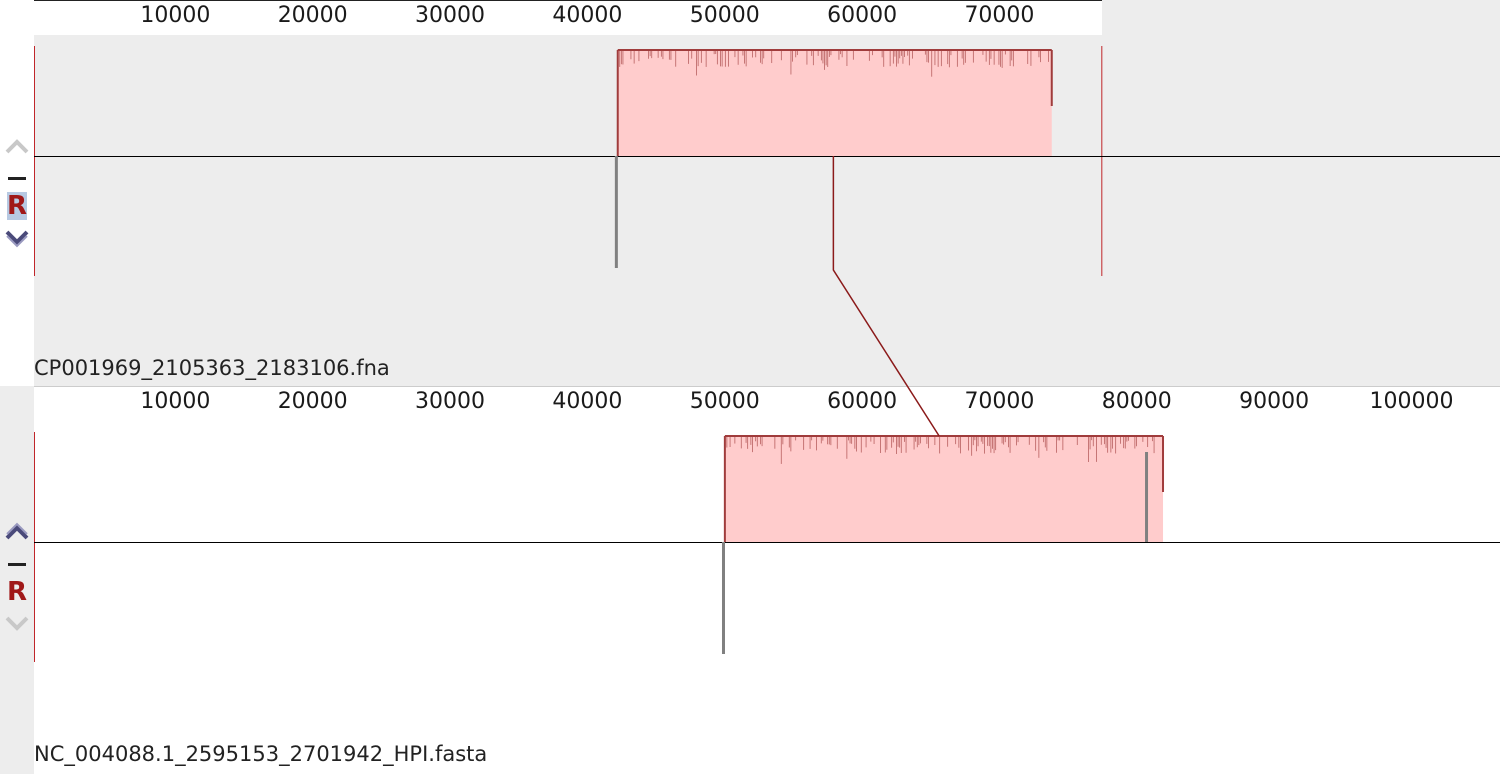 This screenshot has width=1500, height=778. Describe the element at coordinates (1411, 401) in the screenshot. I see `ruler-tick-label: 100000` at that location.